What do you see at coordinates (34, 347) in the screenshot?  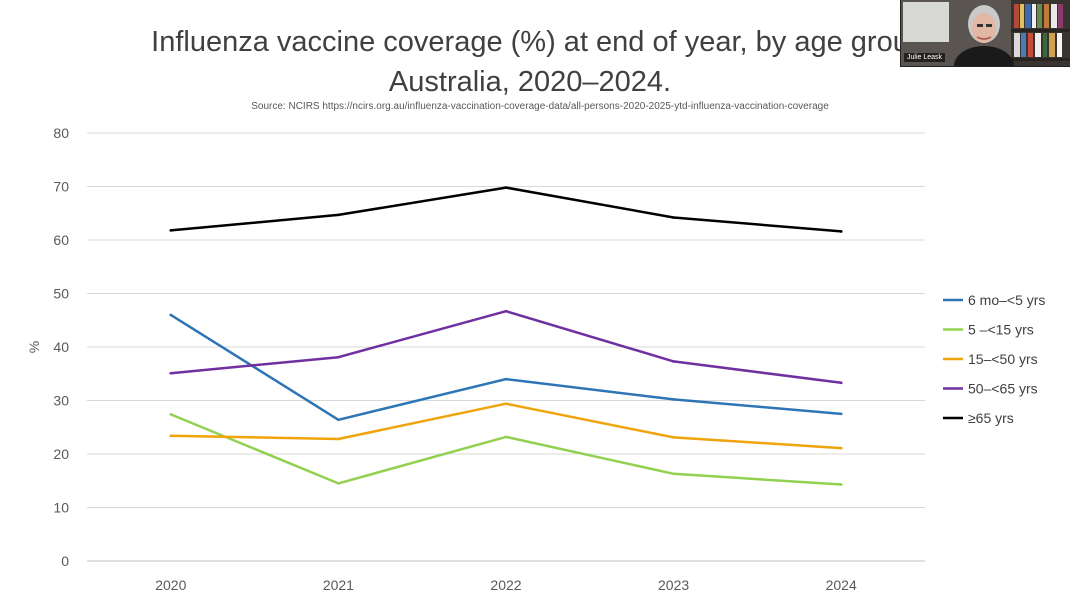 I see `y-axis-label: %` at bounding box center [34, 347].